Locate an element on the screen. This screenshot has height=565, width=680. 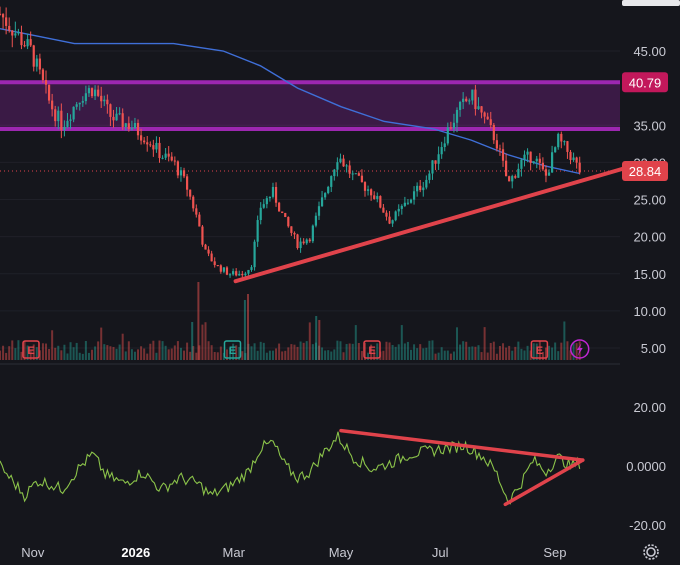
oscillator-tick-label: 0.0000 is located at coordinates (646, 466).